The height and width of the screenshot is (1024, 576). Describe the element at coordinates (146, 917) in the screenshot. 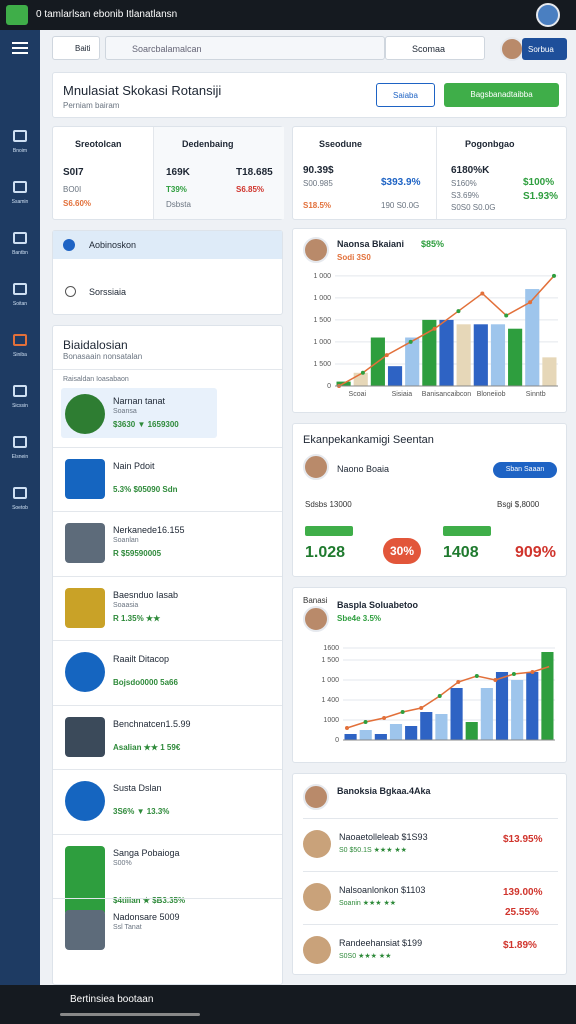

I see `item-title: Nadonsare 5009` at that location.